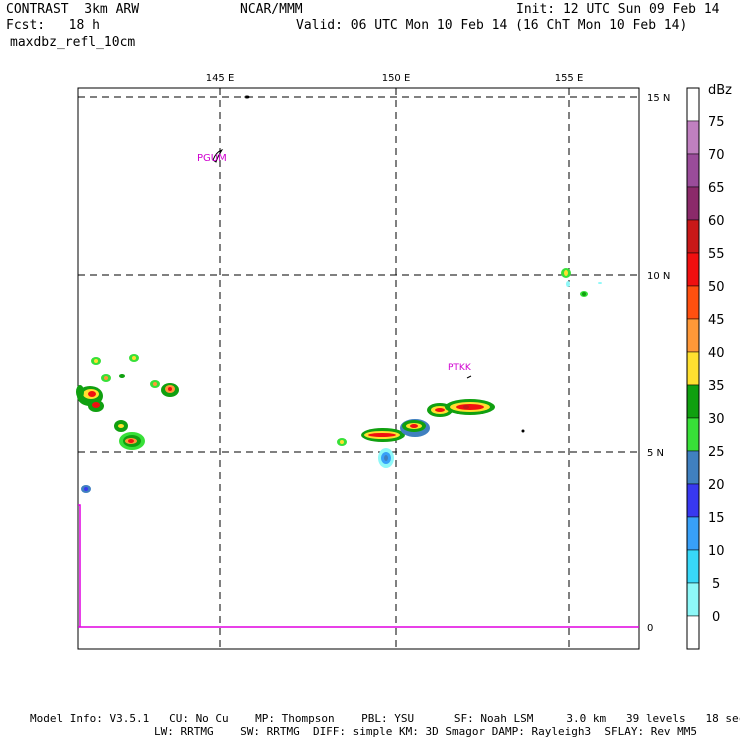  I want to click on header-fcst: Fcst: 18 h, so click(53, 25).